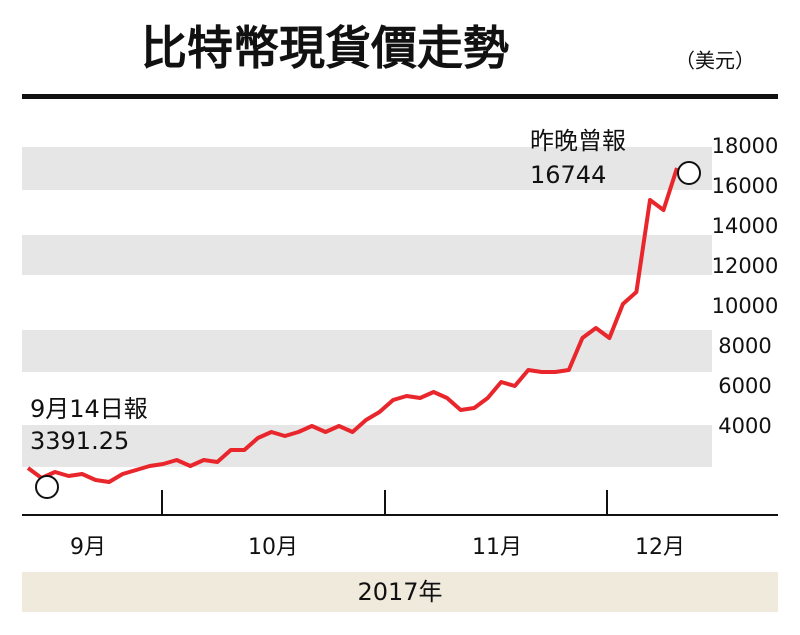 This screenshot has width=800, height=635. Describe the element at coordinates (660, 547) in the screenshot. I see `month-label: 12月` at that location.